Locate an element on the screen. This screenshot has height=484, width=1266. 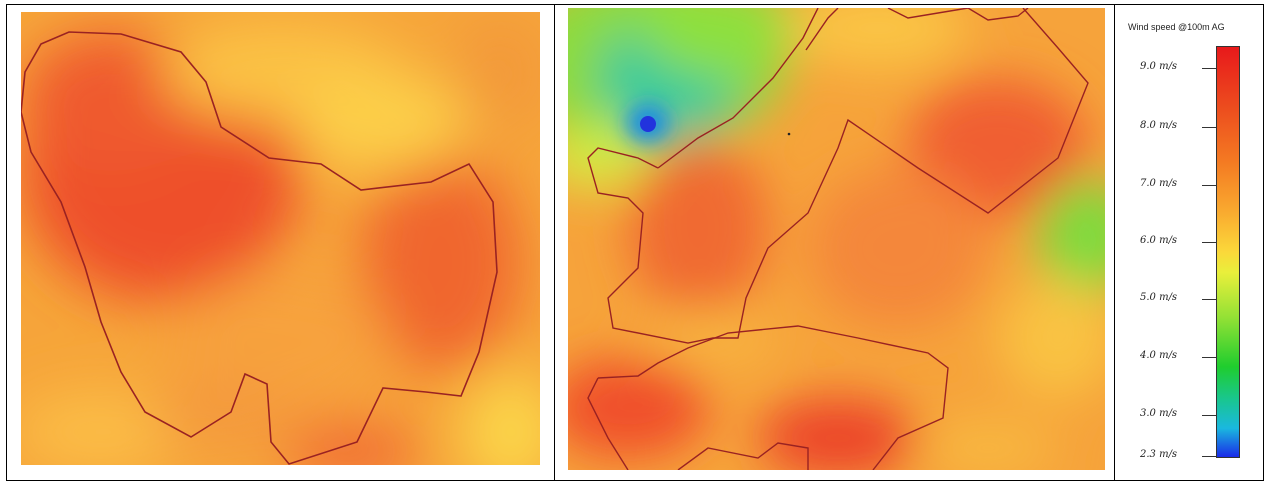
legend-tick-6: 6.0 m/s is located at coordinates (1180, 242).